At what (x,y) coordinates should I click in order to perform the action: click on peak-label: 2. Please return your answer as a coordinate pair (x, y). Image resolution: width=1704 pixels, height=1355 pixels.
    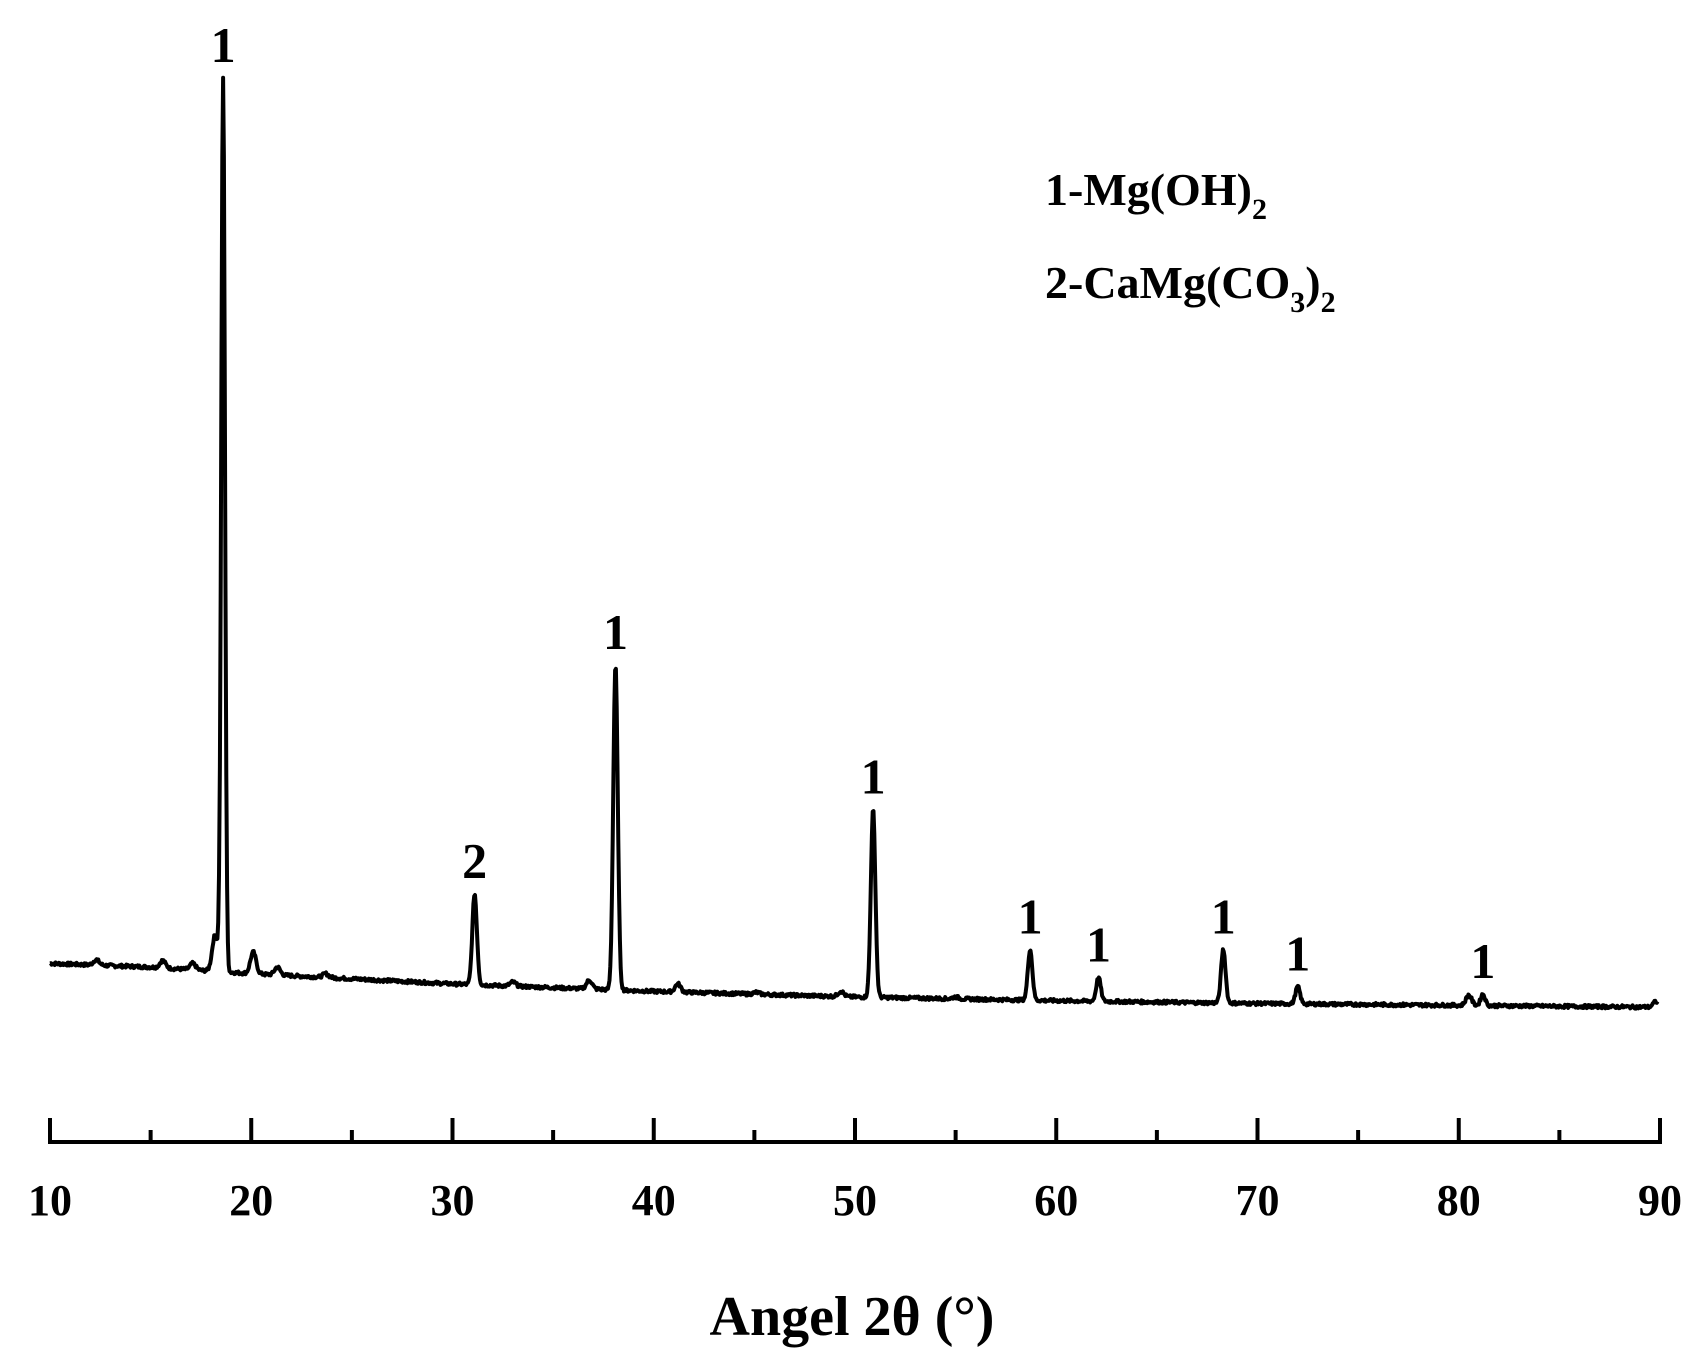
    Looking at the image, I should click on (474, 861).